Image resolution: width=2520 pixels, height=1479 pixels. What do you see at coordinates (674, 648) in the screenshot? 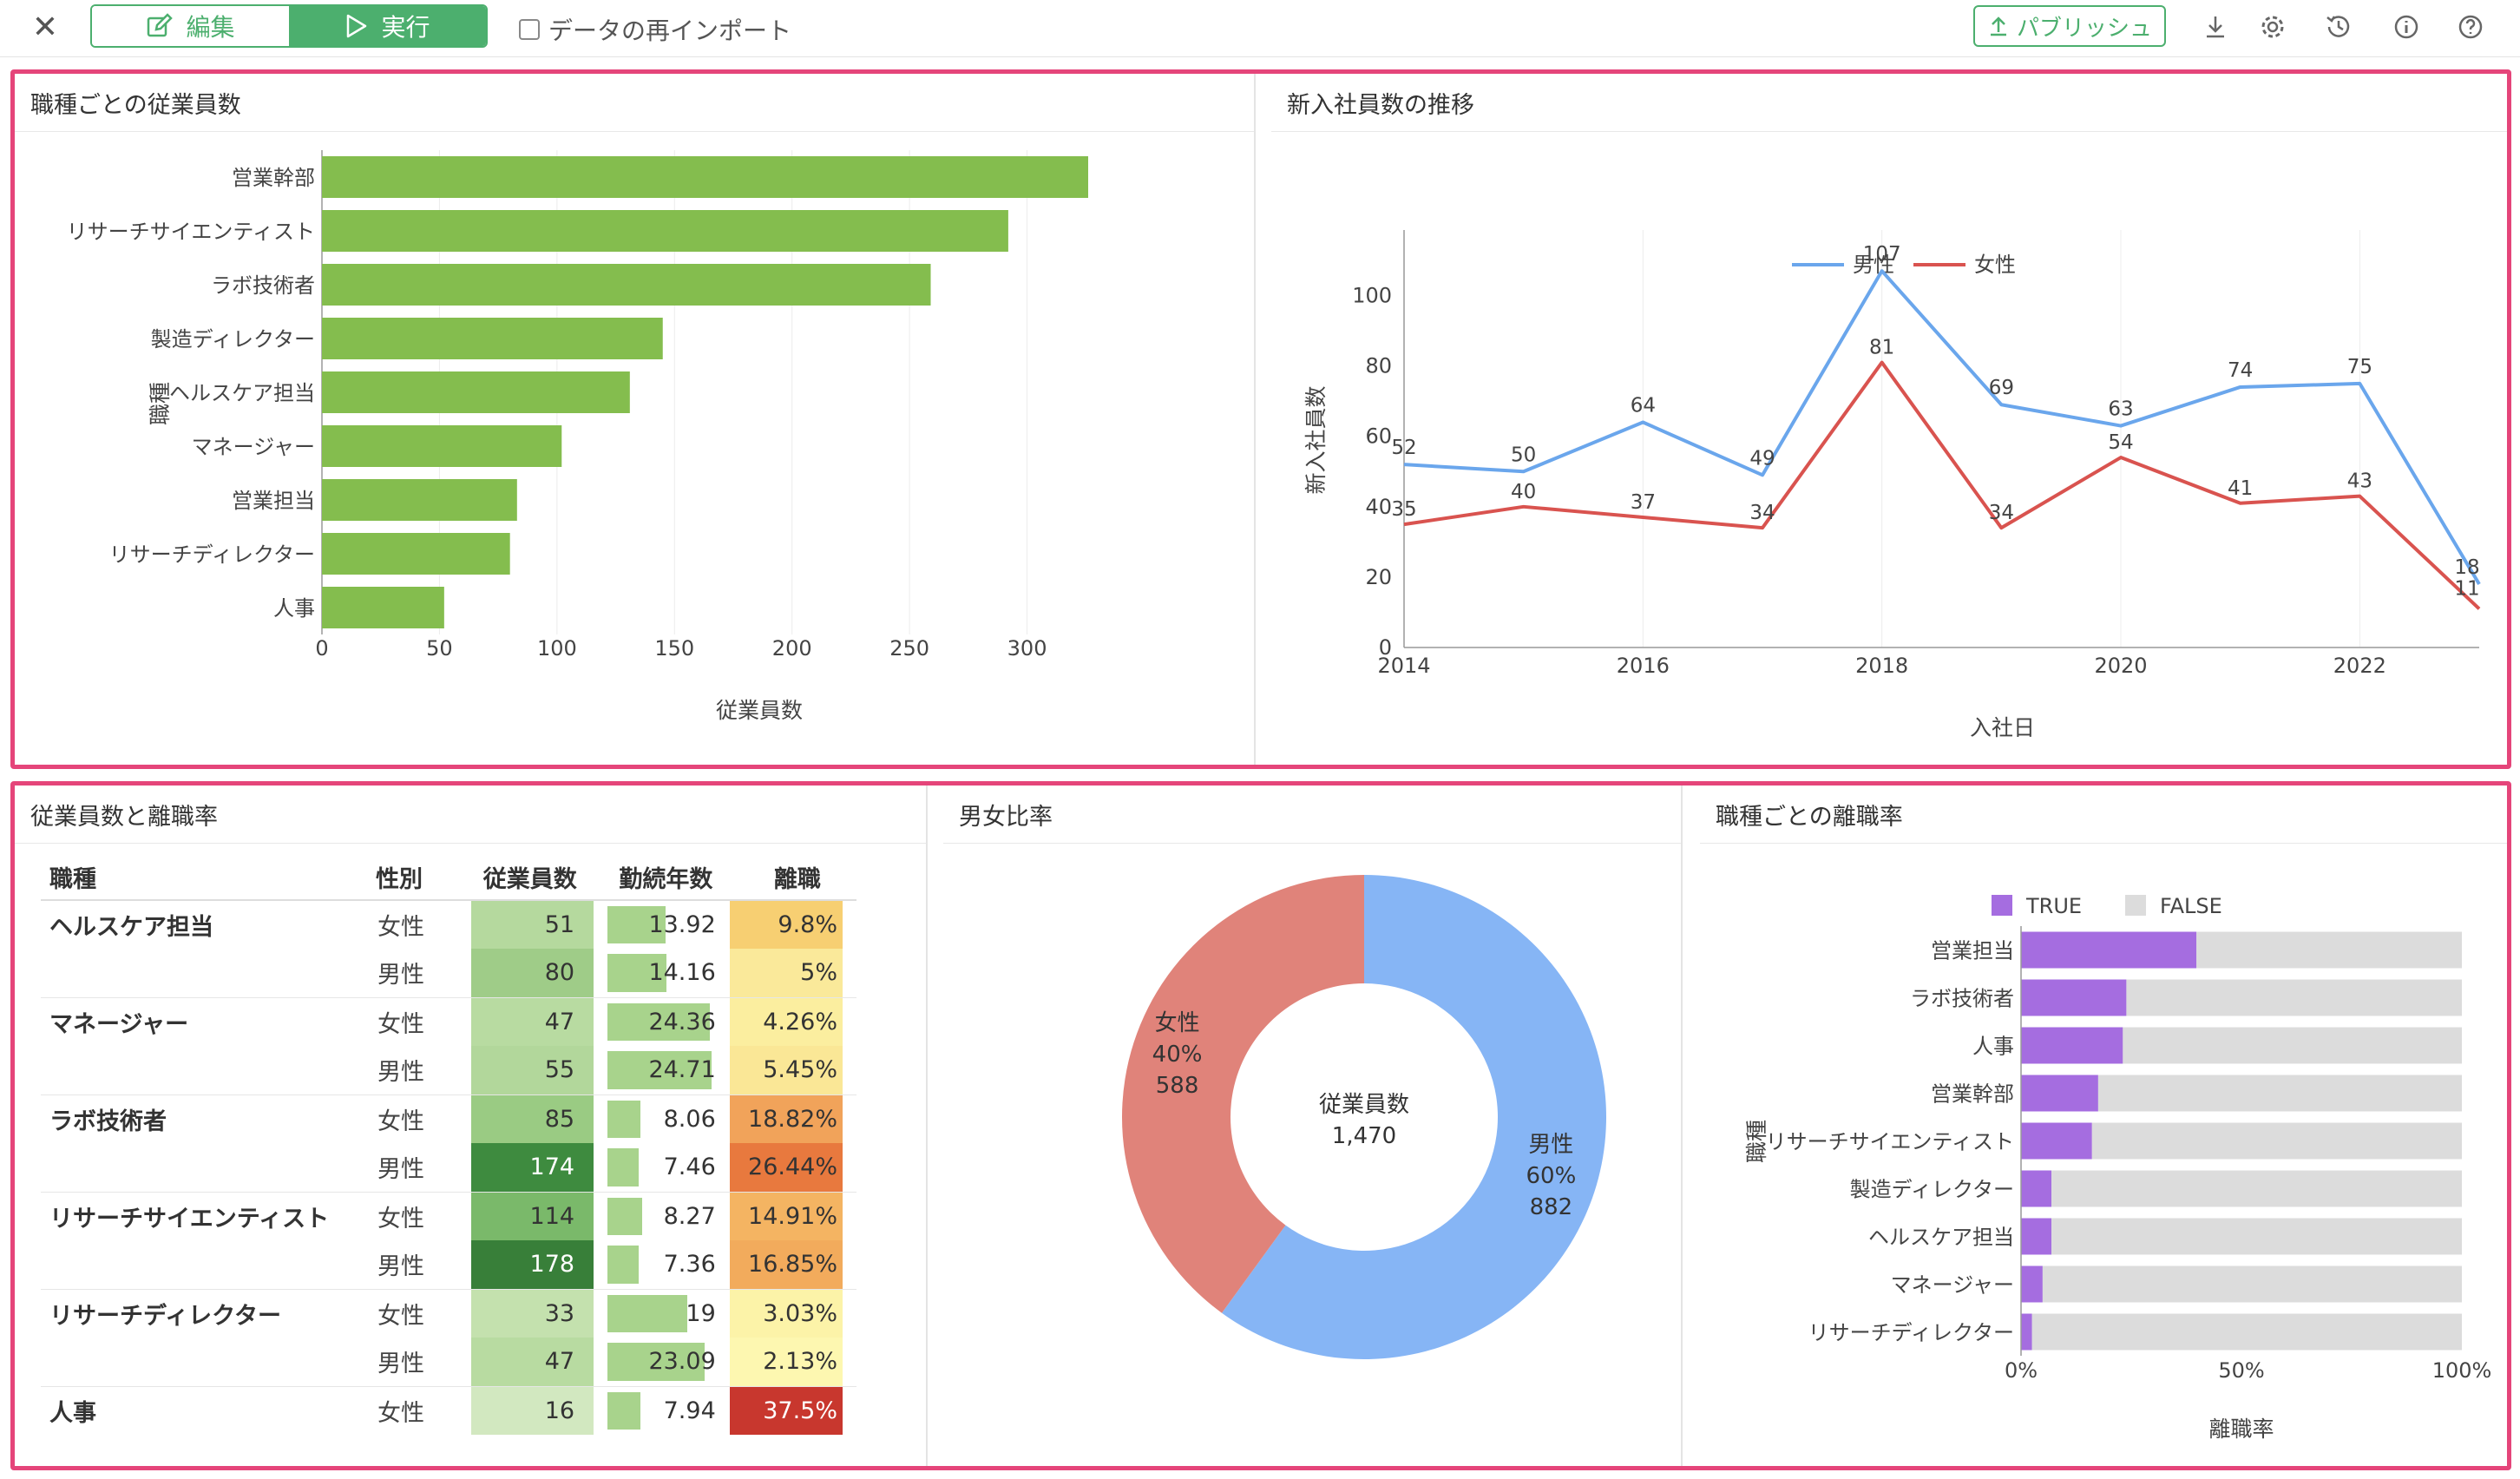
I see `x-tick-label: 150` at bounding box center [674, 648].